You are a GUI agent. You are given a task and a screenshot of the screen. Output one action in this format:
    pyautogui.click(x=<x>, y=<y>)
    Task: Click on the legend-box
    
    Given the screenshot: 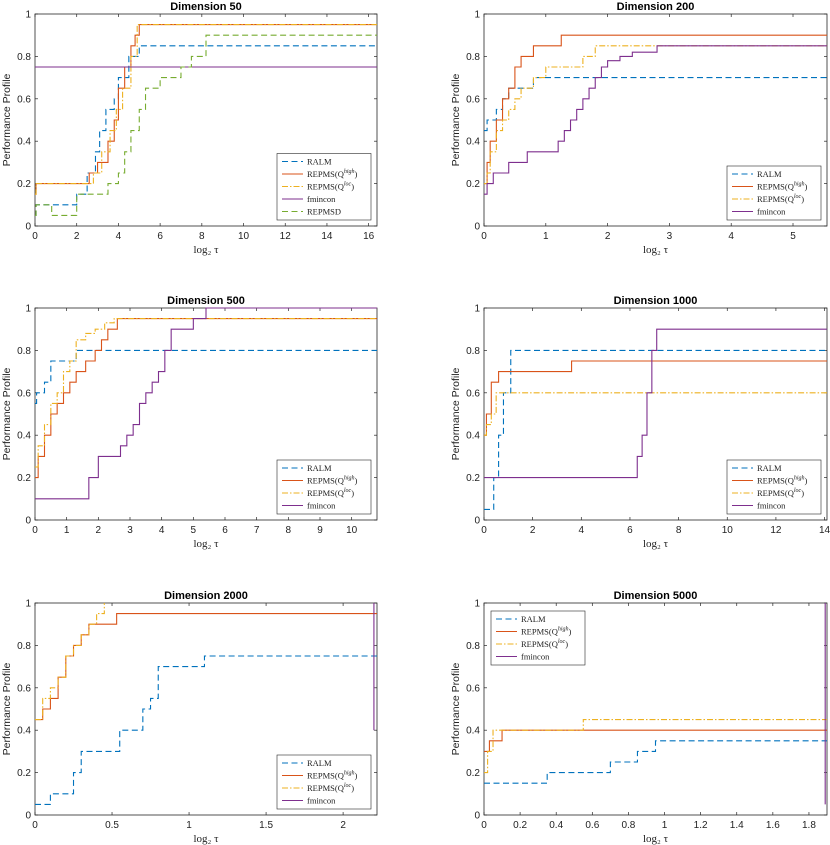 What is the action you would take?
    pyautogui.click(x=324, y=187)
    